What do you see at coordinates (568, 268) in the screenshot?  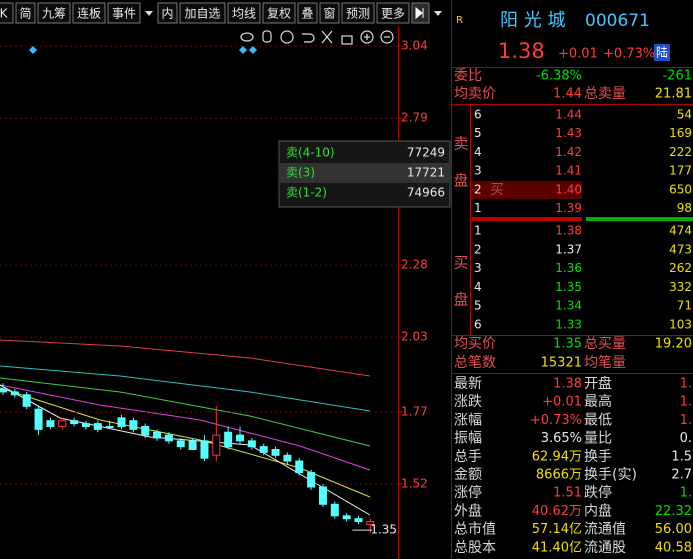 I see `buy-price: 1.36` at bounding box center [568, 268].